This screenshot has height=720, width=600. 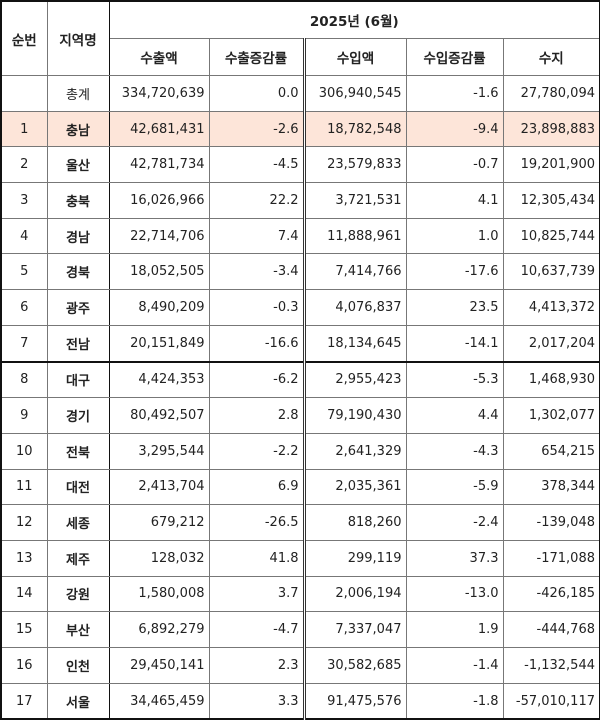 What do you see at coordinates (355, 594) in the screenshot?
I see `import-cell: 2,006,194` at bounding box center [355, 594].